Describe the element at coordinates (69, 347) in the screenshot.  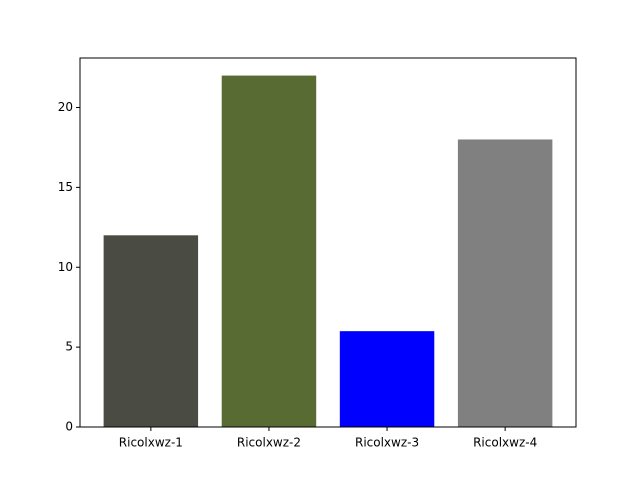
I see `y-tick-label: 5` at that location.